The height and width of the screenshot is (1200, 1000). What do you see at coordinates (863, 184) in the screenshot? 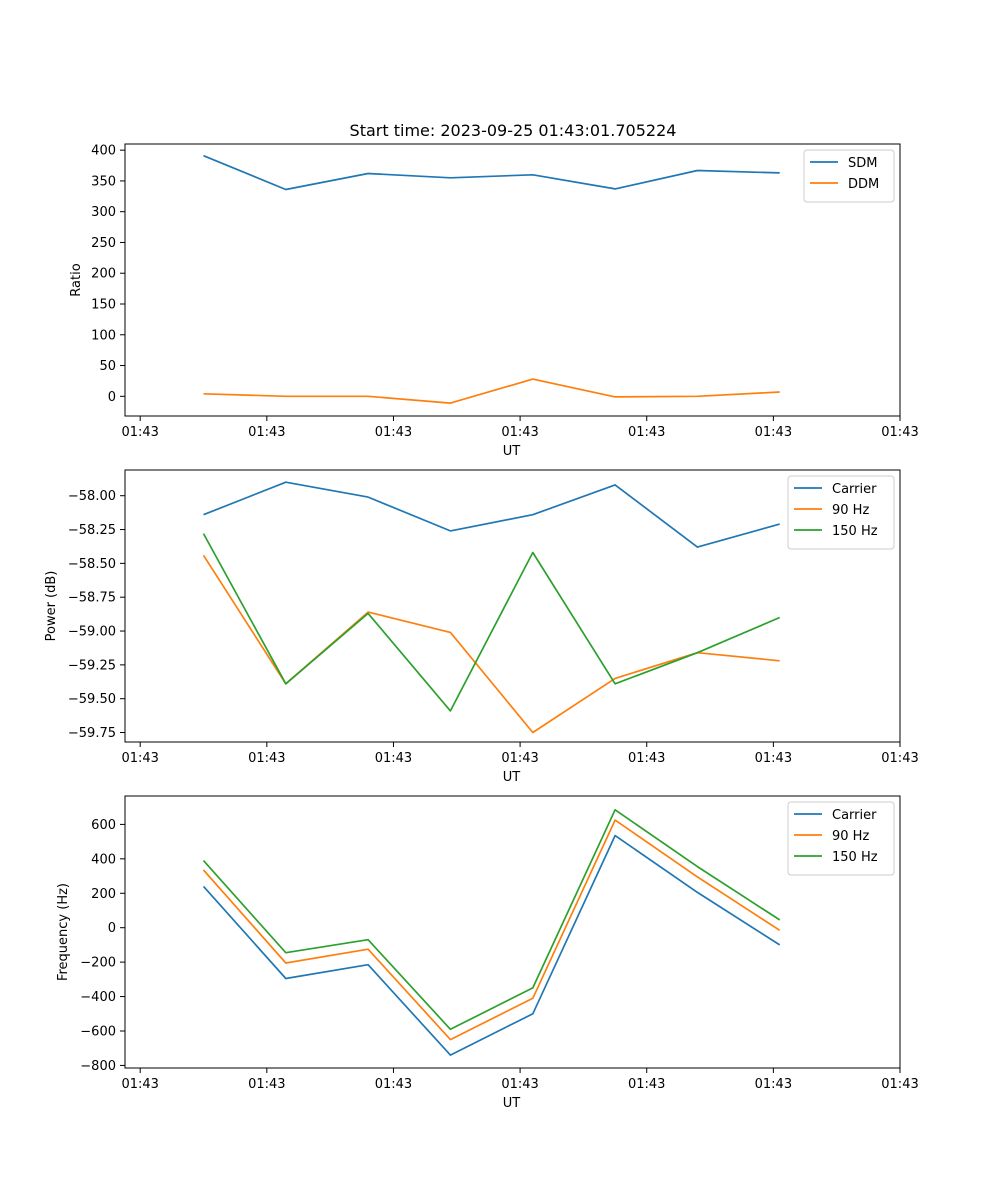
I see `legend-label: DDM` at bounding box center [863, 184].